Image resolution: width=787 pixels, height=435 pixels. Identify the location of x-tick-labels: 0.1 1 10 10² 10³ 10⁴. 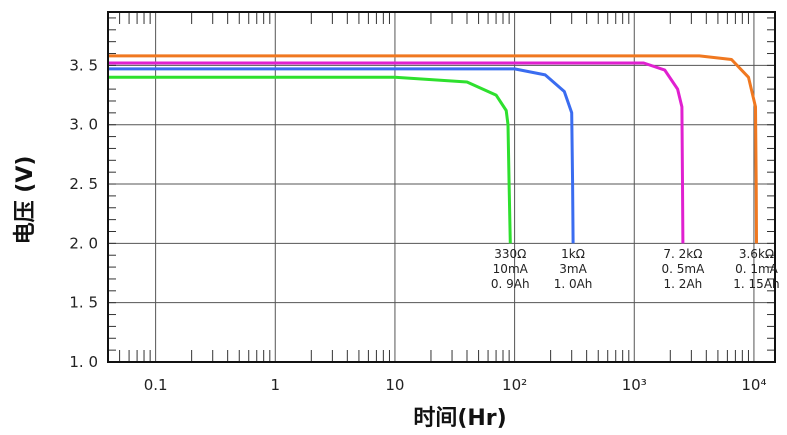
(455, 385).